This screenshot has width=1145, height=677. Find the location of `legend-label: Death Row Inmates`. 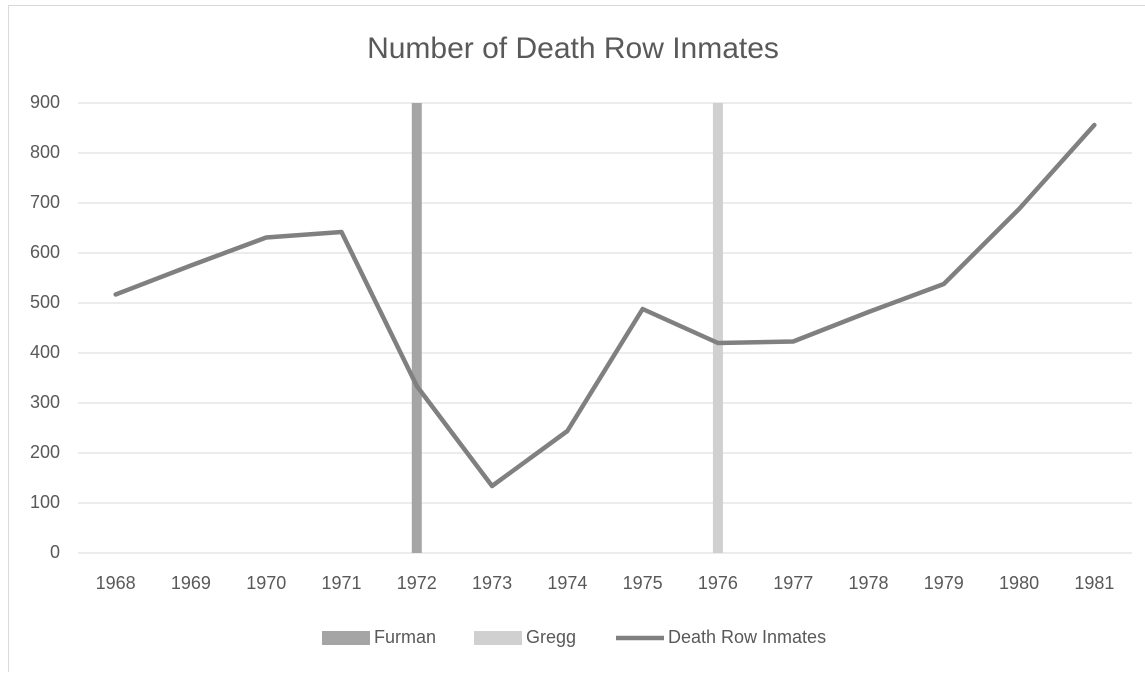

legend-label: Death Row Inmates is located at coordinates (747, 637).